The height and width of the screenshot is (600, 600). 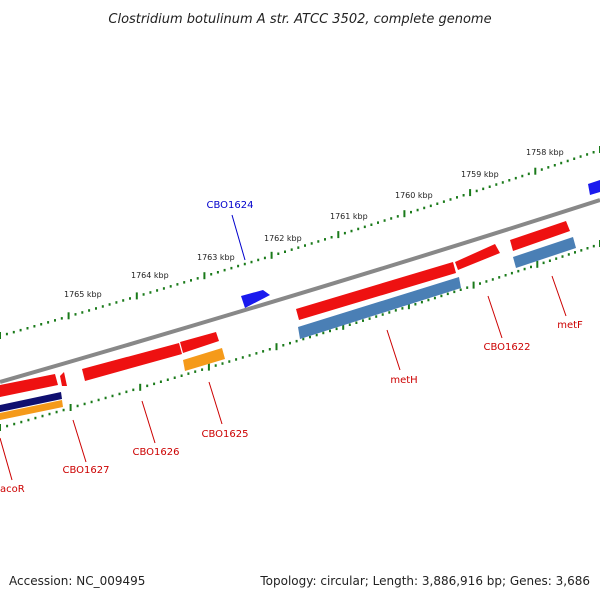 What do you see at coordinates (230, 205) in the screenshot?
I see `gene-label-cbo1624: CBO1624` at bounding box center [230, 205].